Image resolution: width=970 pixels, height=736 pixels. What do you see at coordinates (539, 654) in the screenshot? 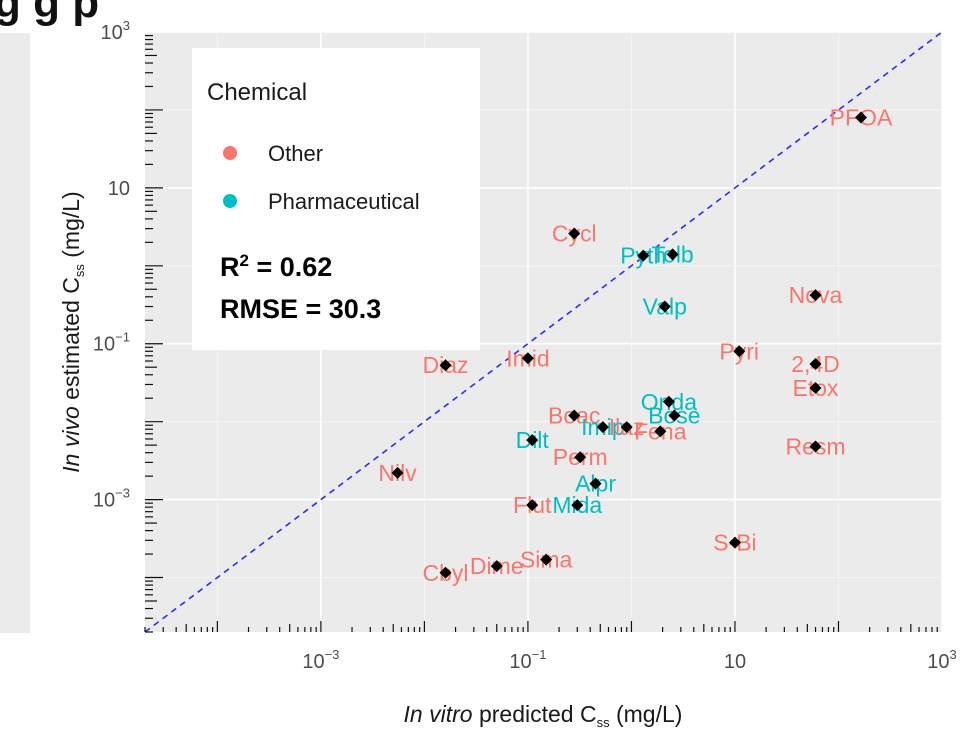
I see `x-tick-exponent: −1` at bounding box center [539, 654].